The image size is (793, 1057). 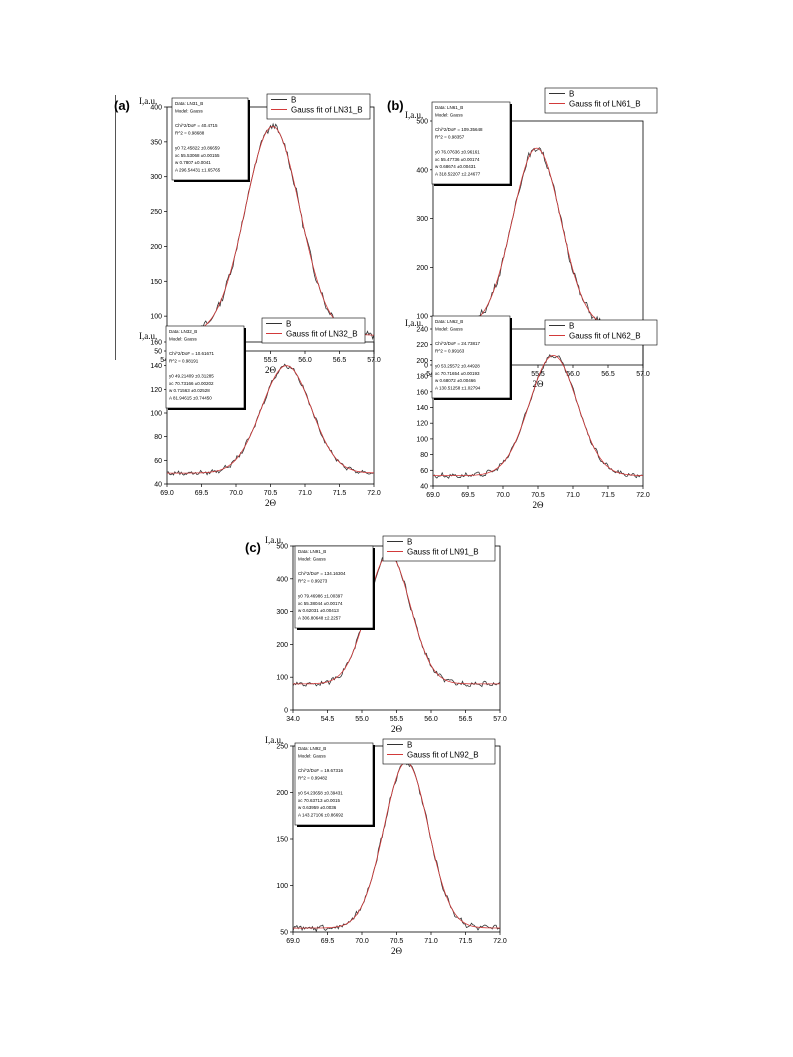 What do you see at coordinates (198, 170) in the screenshot?
I see `fit-box-line: A 296.54431 ±1.65765` at bounding box center [198, 170].